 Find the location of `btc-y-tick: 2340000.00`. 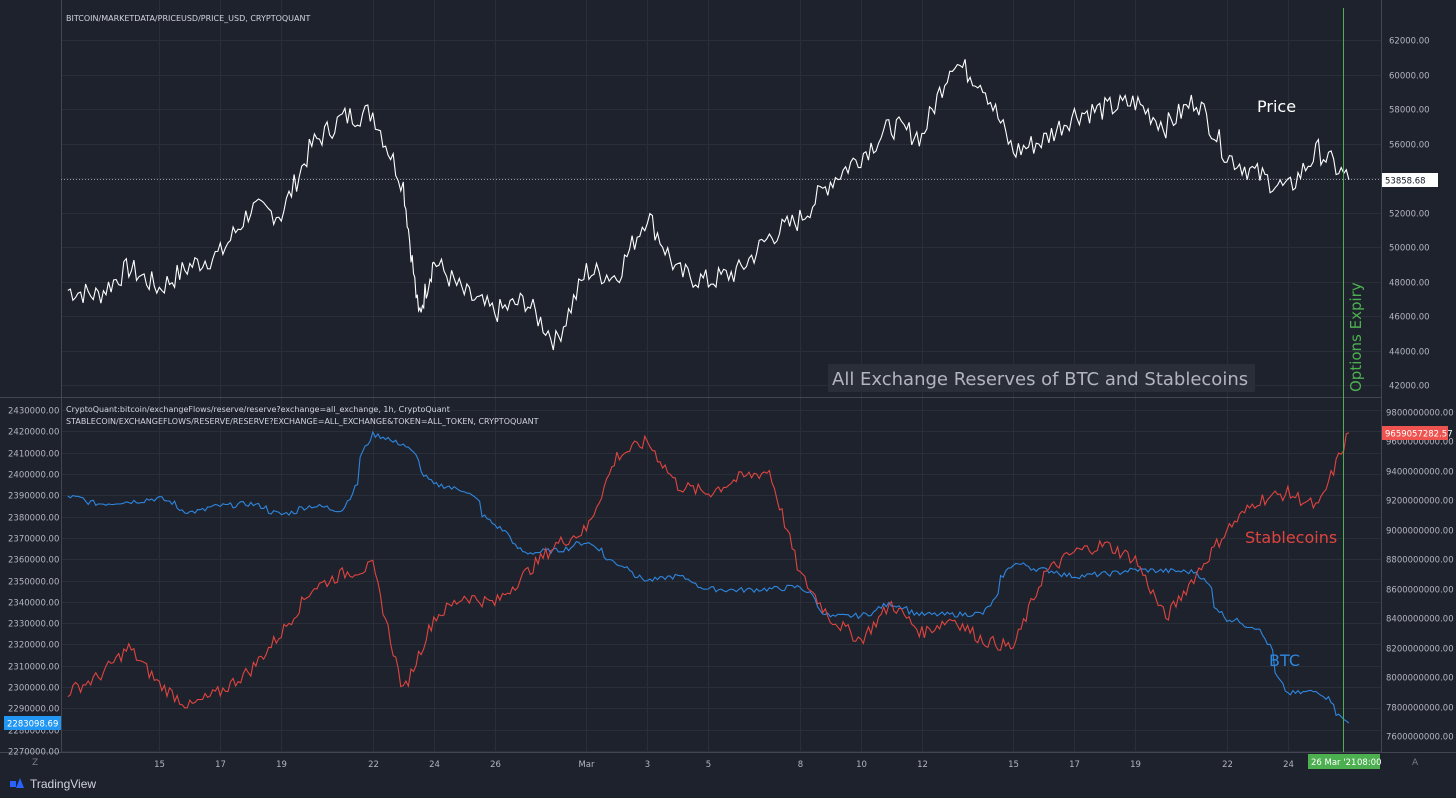

btc-y-tick: 2340000.00 is located at coordinates (33, 604).